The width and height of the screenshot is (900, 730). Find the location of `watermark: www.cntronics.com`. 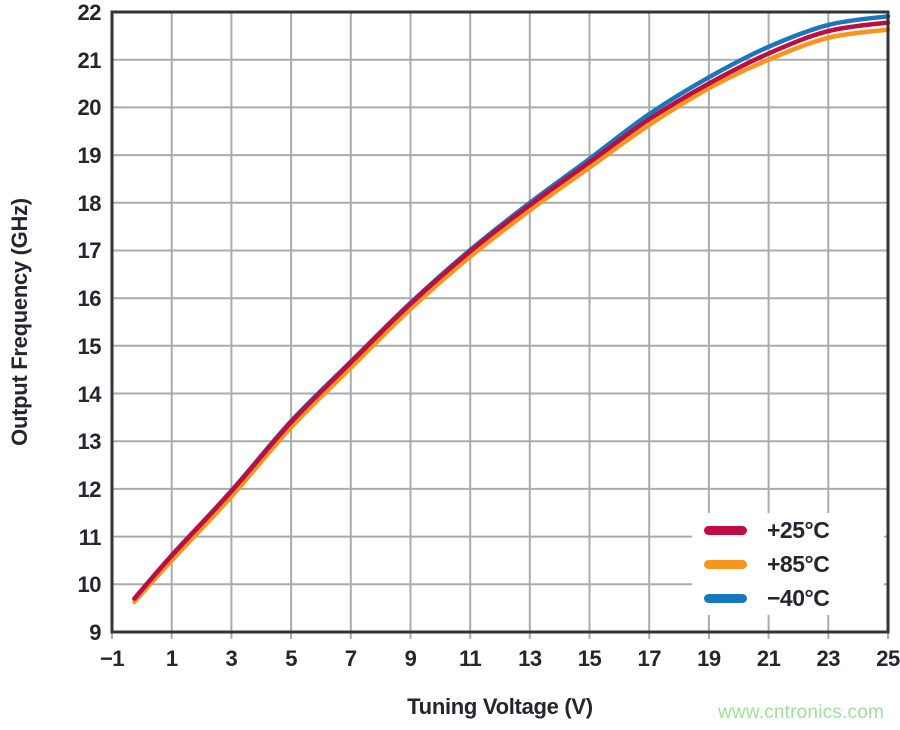

watermark: www.cntronics.com is located at coordinates (801, 712).